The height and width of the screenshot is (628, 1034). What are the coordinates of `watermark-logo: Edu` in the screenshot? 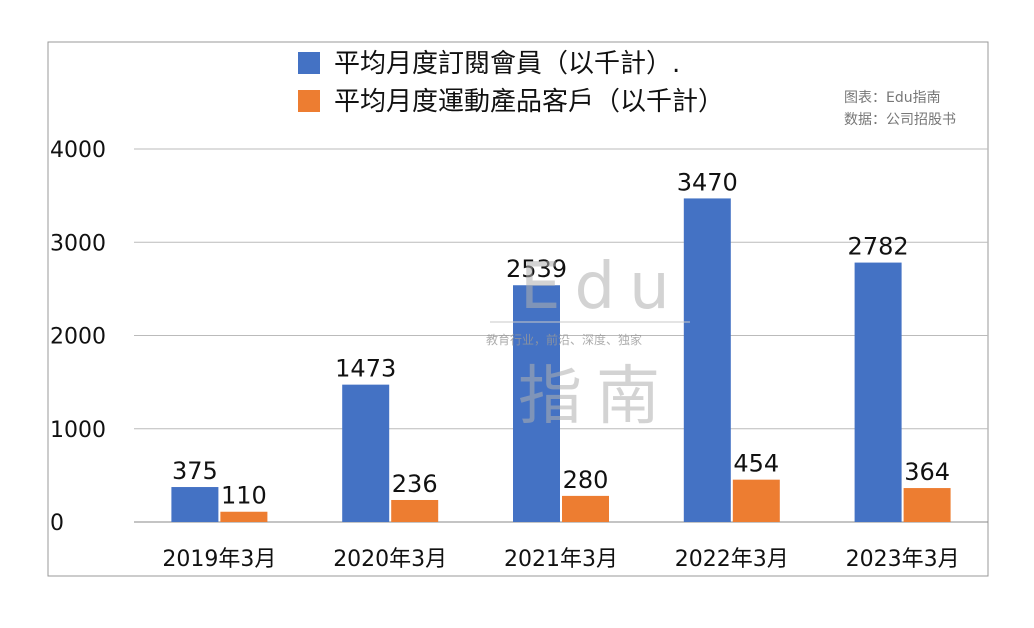 It's located at (602, 287).